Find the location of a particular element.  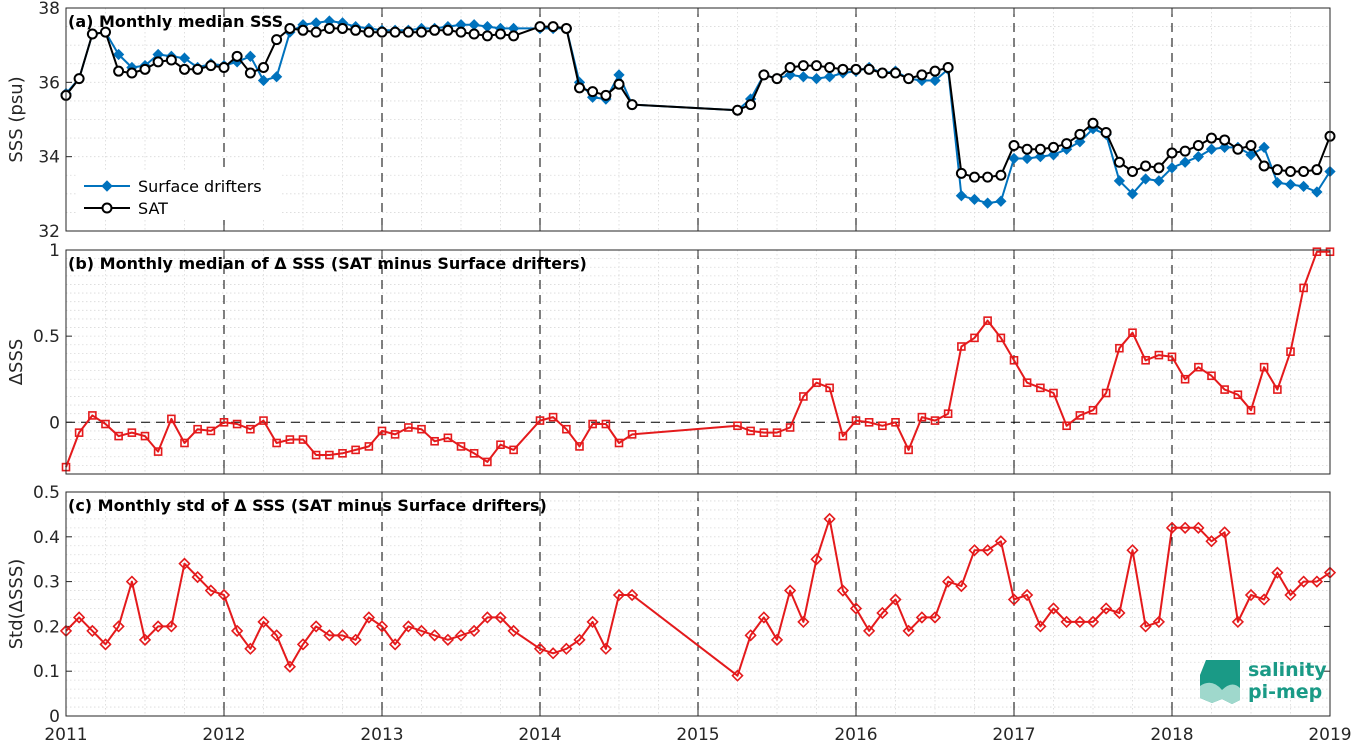

legend-box is located at coordinates (180, 196).